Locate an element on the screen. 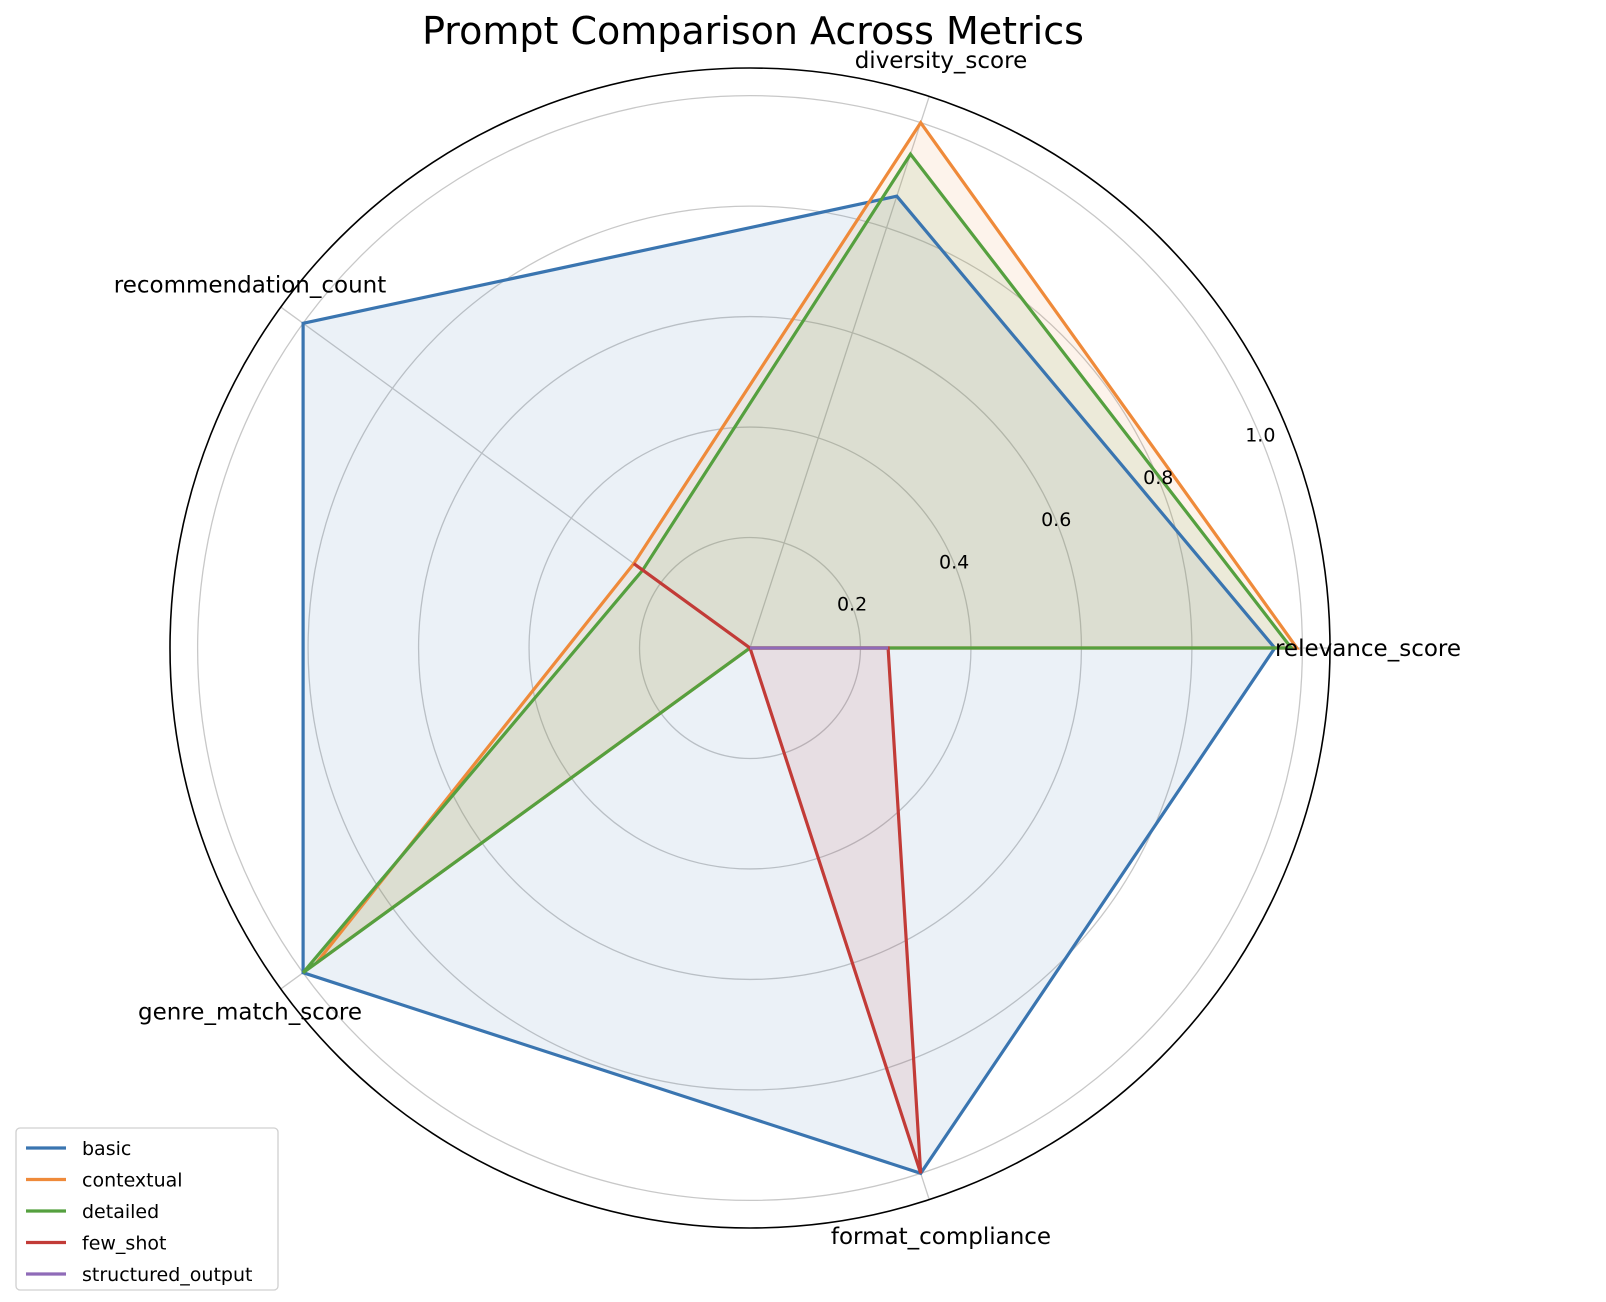 The width and height of the screenshot is (1606, 1302). axis-label-genre_match_score: genre_match_score is located at coordinates (250, 1012).